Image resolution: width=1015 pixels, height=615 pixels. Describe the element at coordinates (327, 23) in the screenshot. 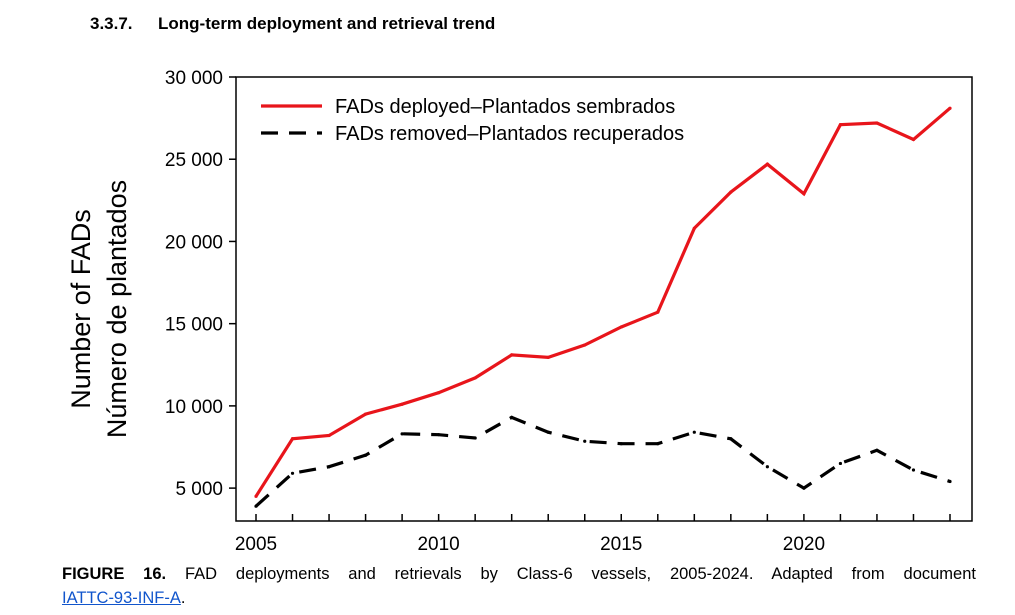

I see `section-title: Long-term deployment and retrieval trend` at that location.